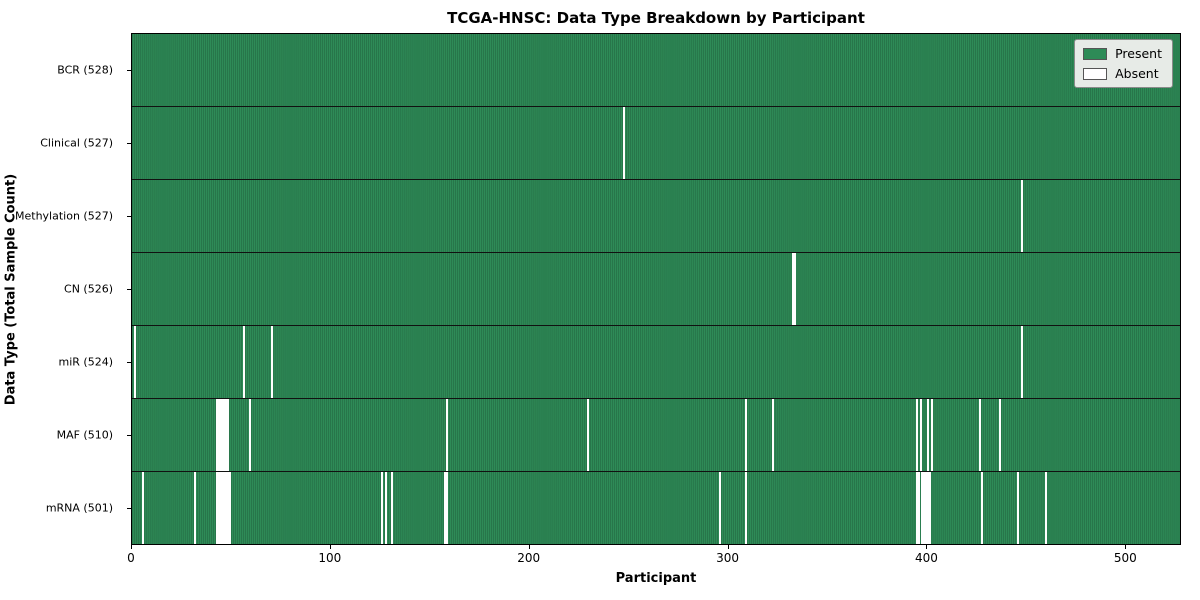 This screenshot has height=600, width=1200. I want to click on legend-label-present: Present, so click(1138, 53).